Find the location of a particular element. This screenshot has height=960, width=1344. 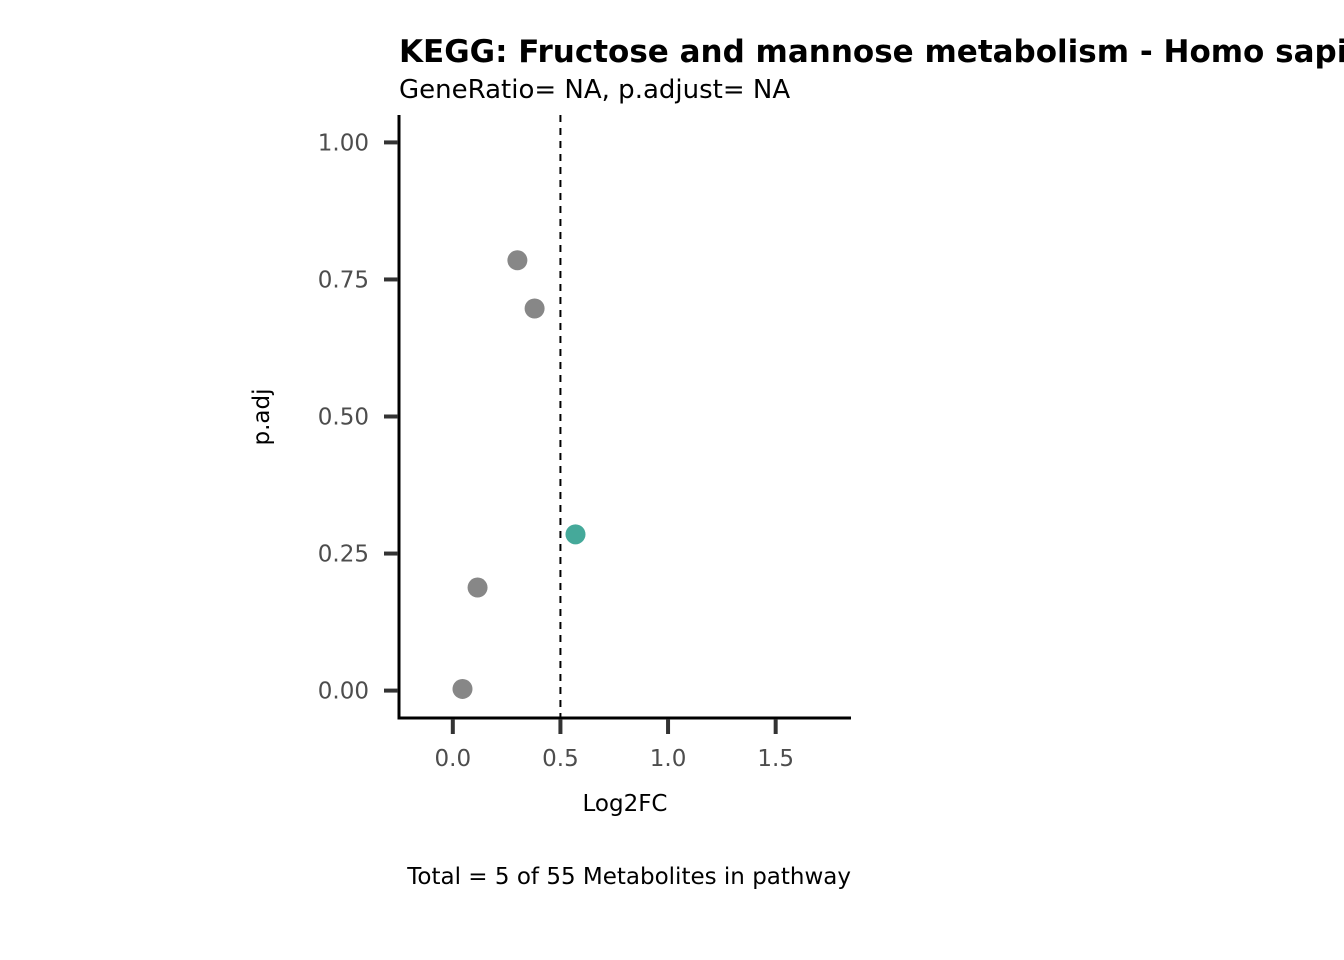

x-tick-label: 0.5 is located at coordinates (560, 759).